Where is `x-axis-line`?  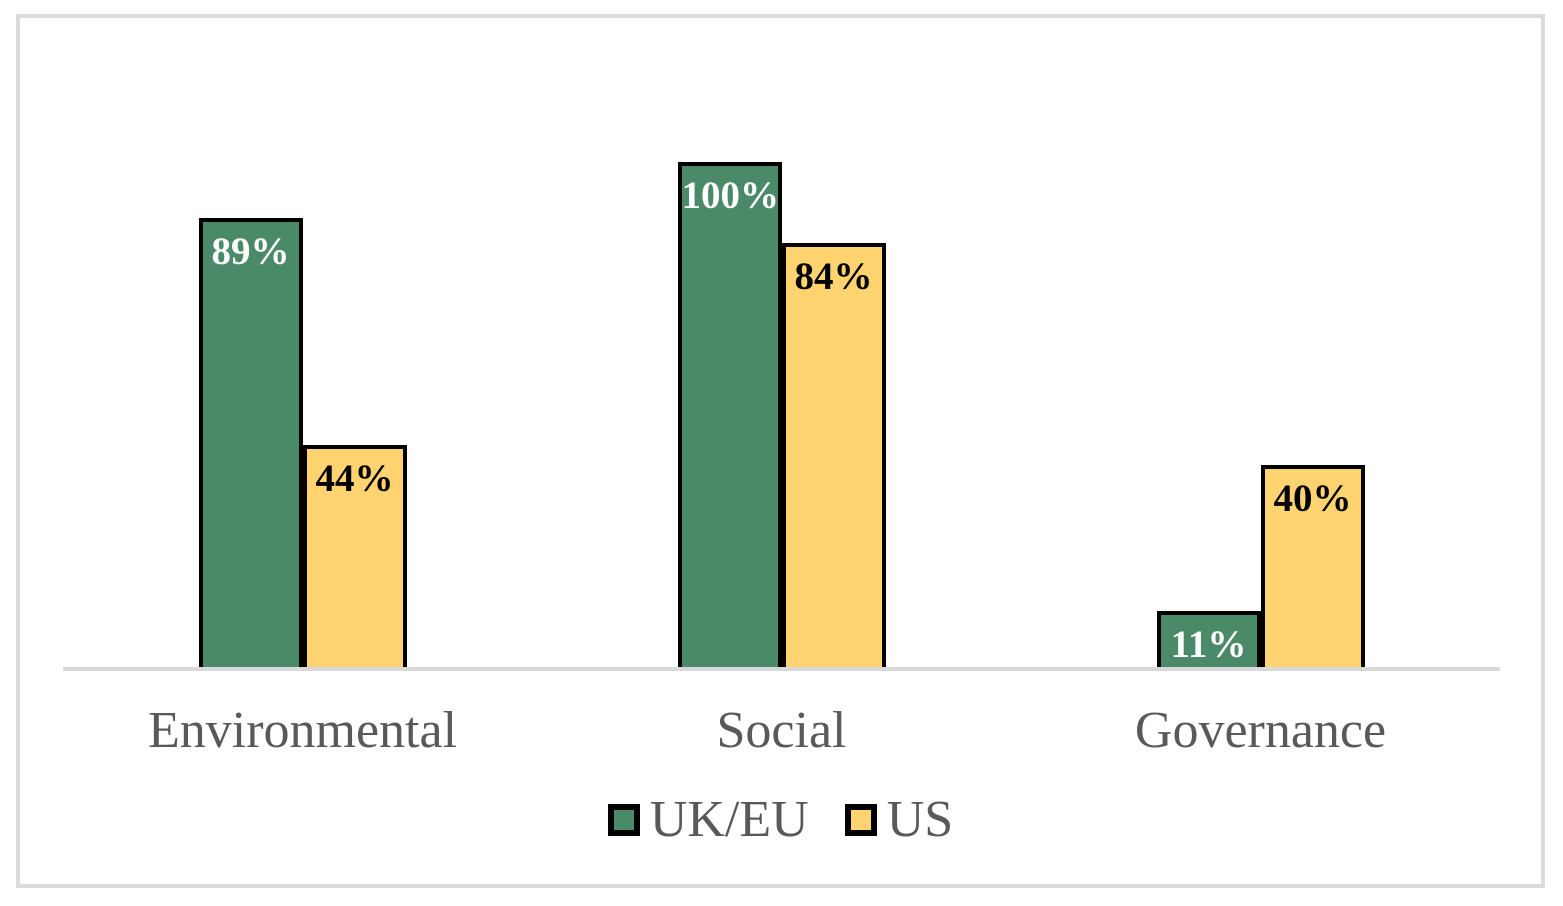 x-axis-line is located at coordinates (781, 669).